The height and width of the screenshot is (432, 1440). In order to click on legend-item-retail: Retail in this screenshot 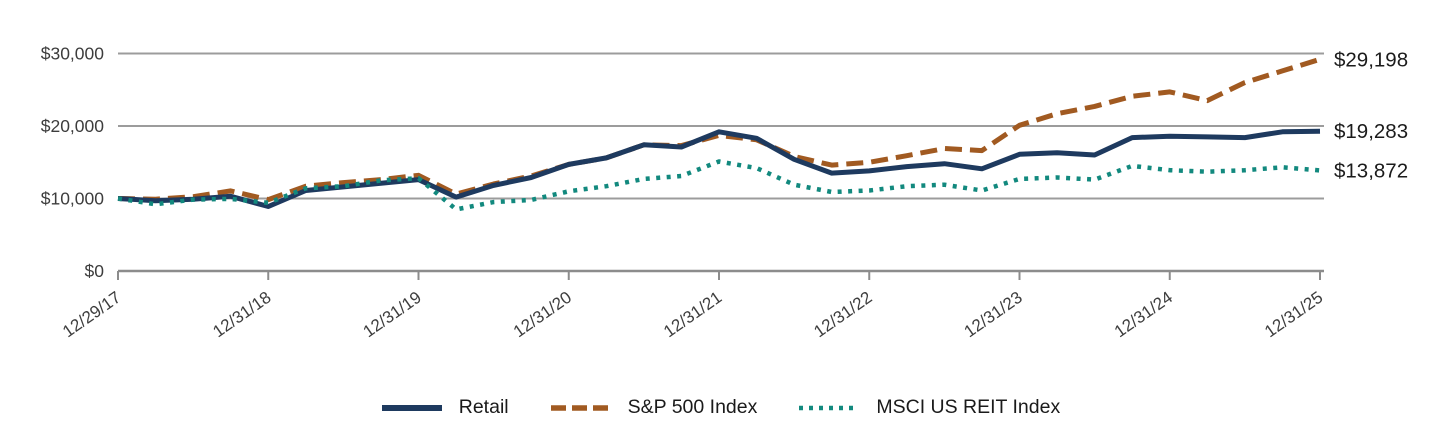, I will do `click(444, 407)`.